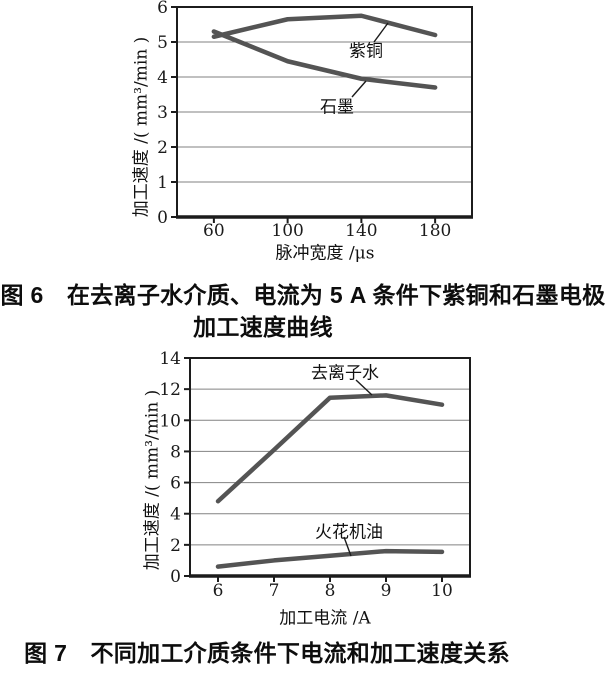  What do you see at coordinates (152, 480) in the screenshot?
I see `fig7-y-axis-title: 加工速度 /( mm³/min )` at bounding box center [152, 480].